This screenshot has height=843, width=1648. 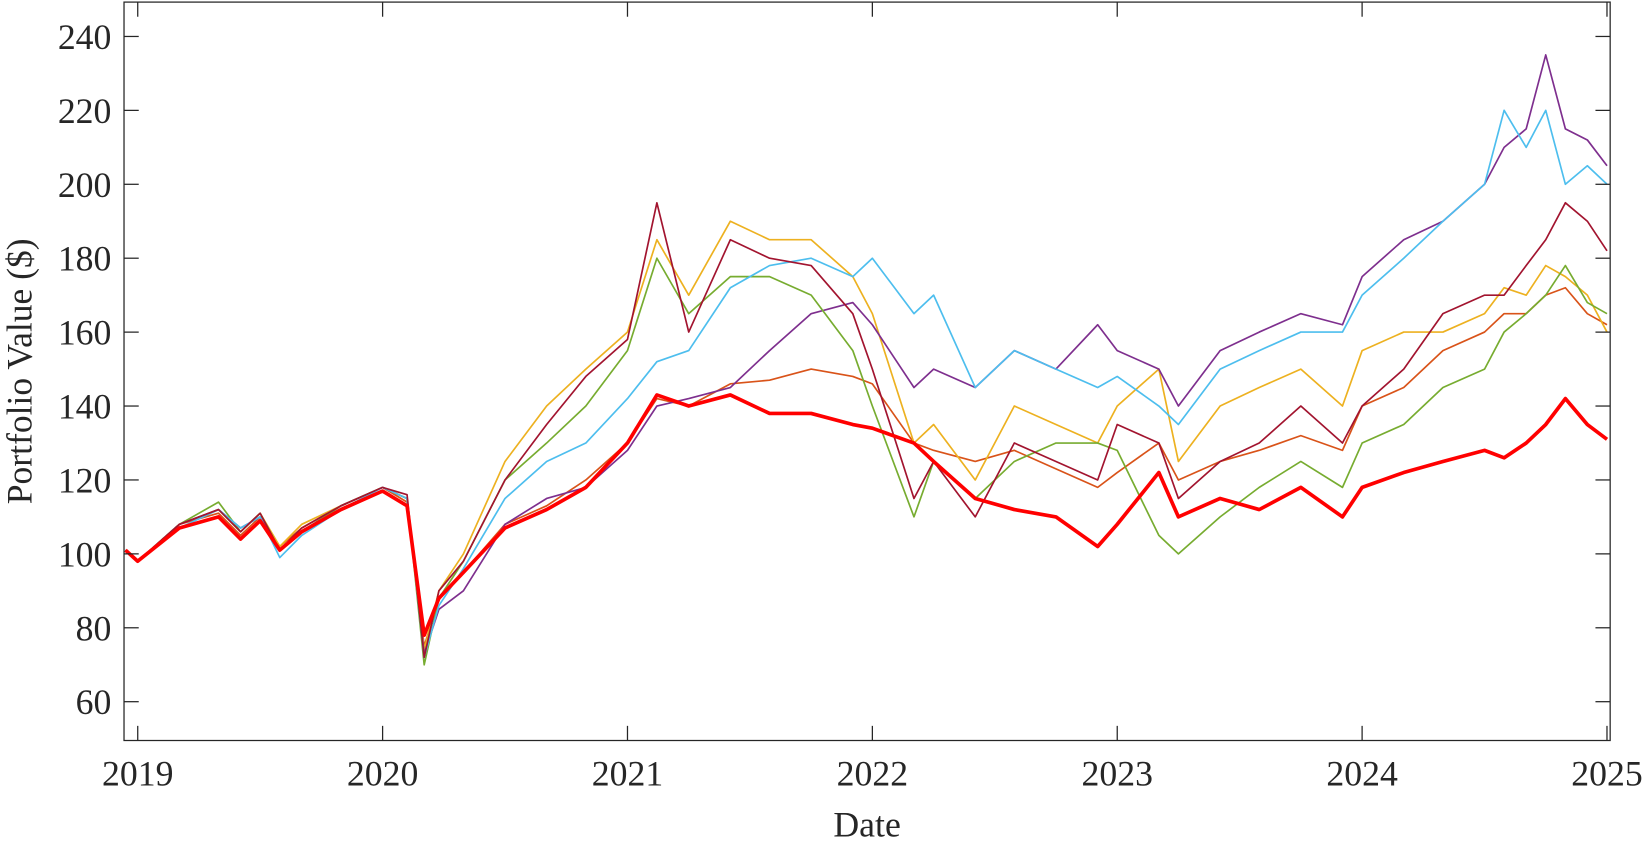 I want to click on y-tick-label: 80, so click(x=94, y=628).